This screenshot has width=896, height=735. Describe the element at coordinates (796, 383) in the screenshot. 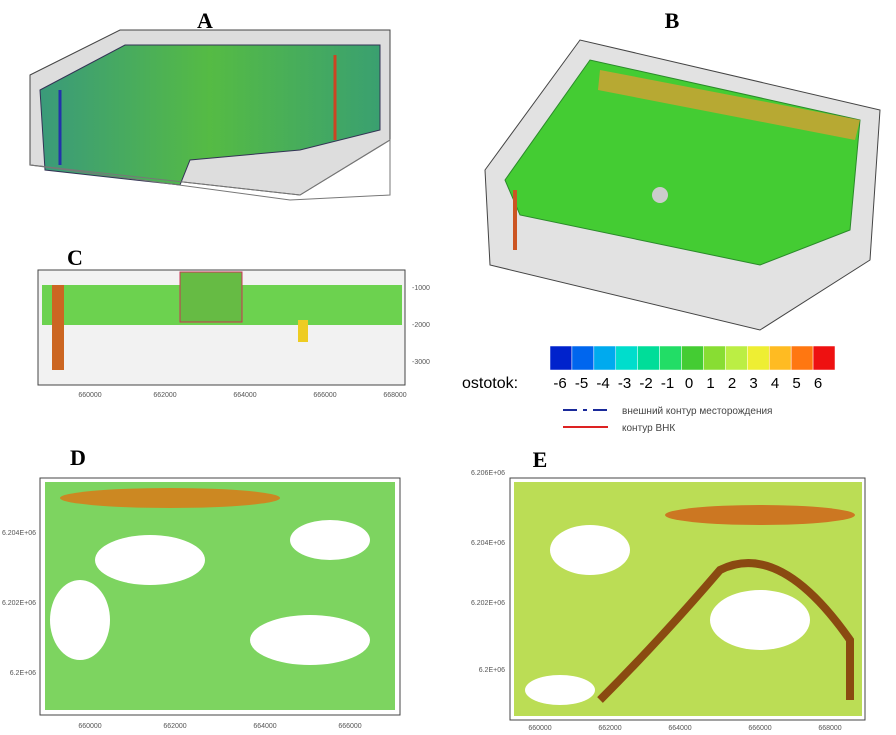

I see `colorbar-tick: 5` at that location.